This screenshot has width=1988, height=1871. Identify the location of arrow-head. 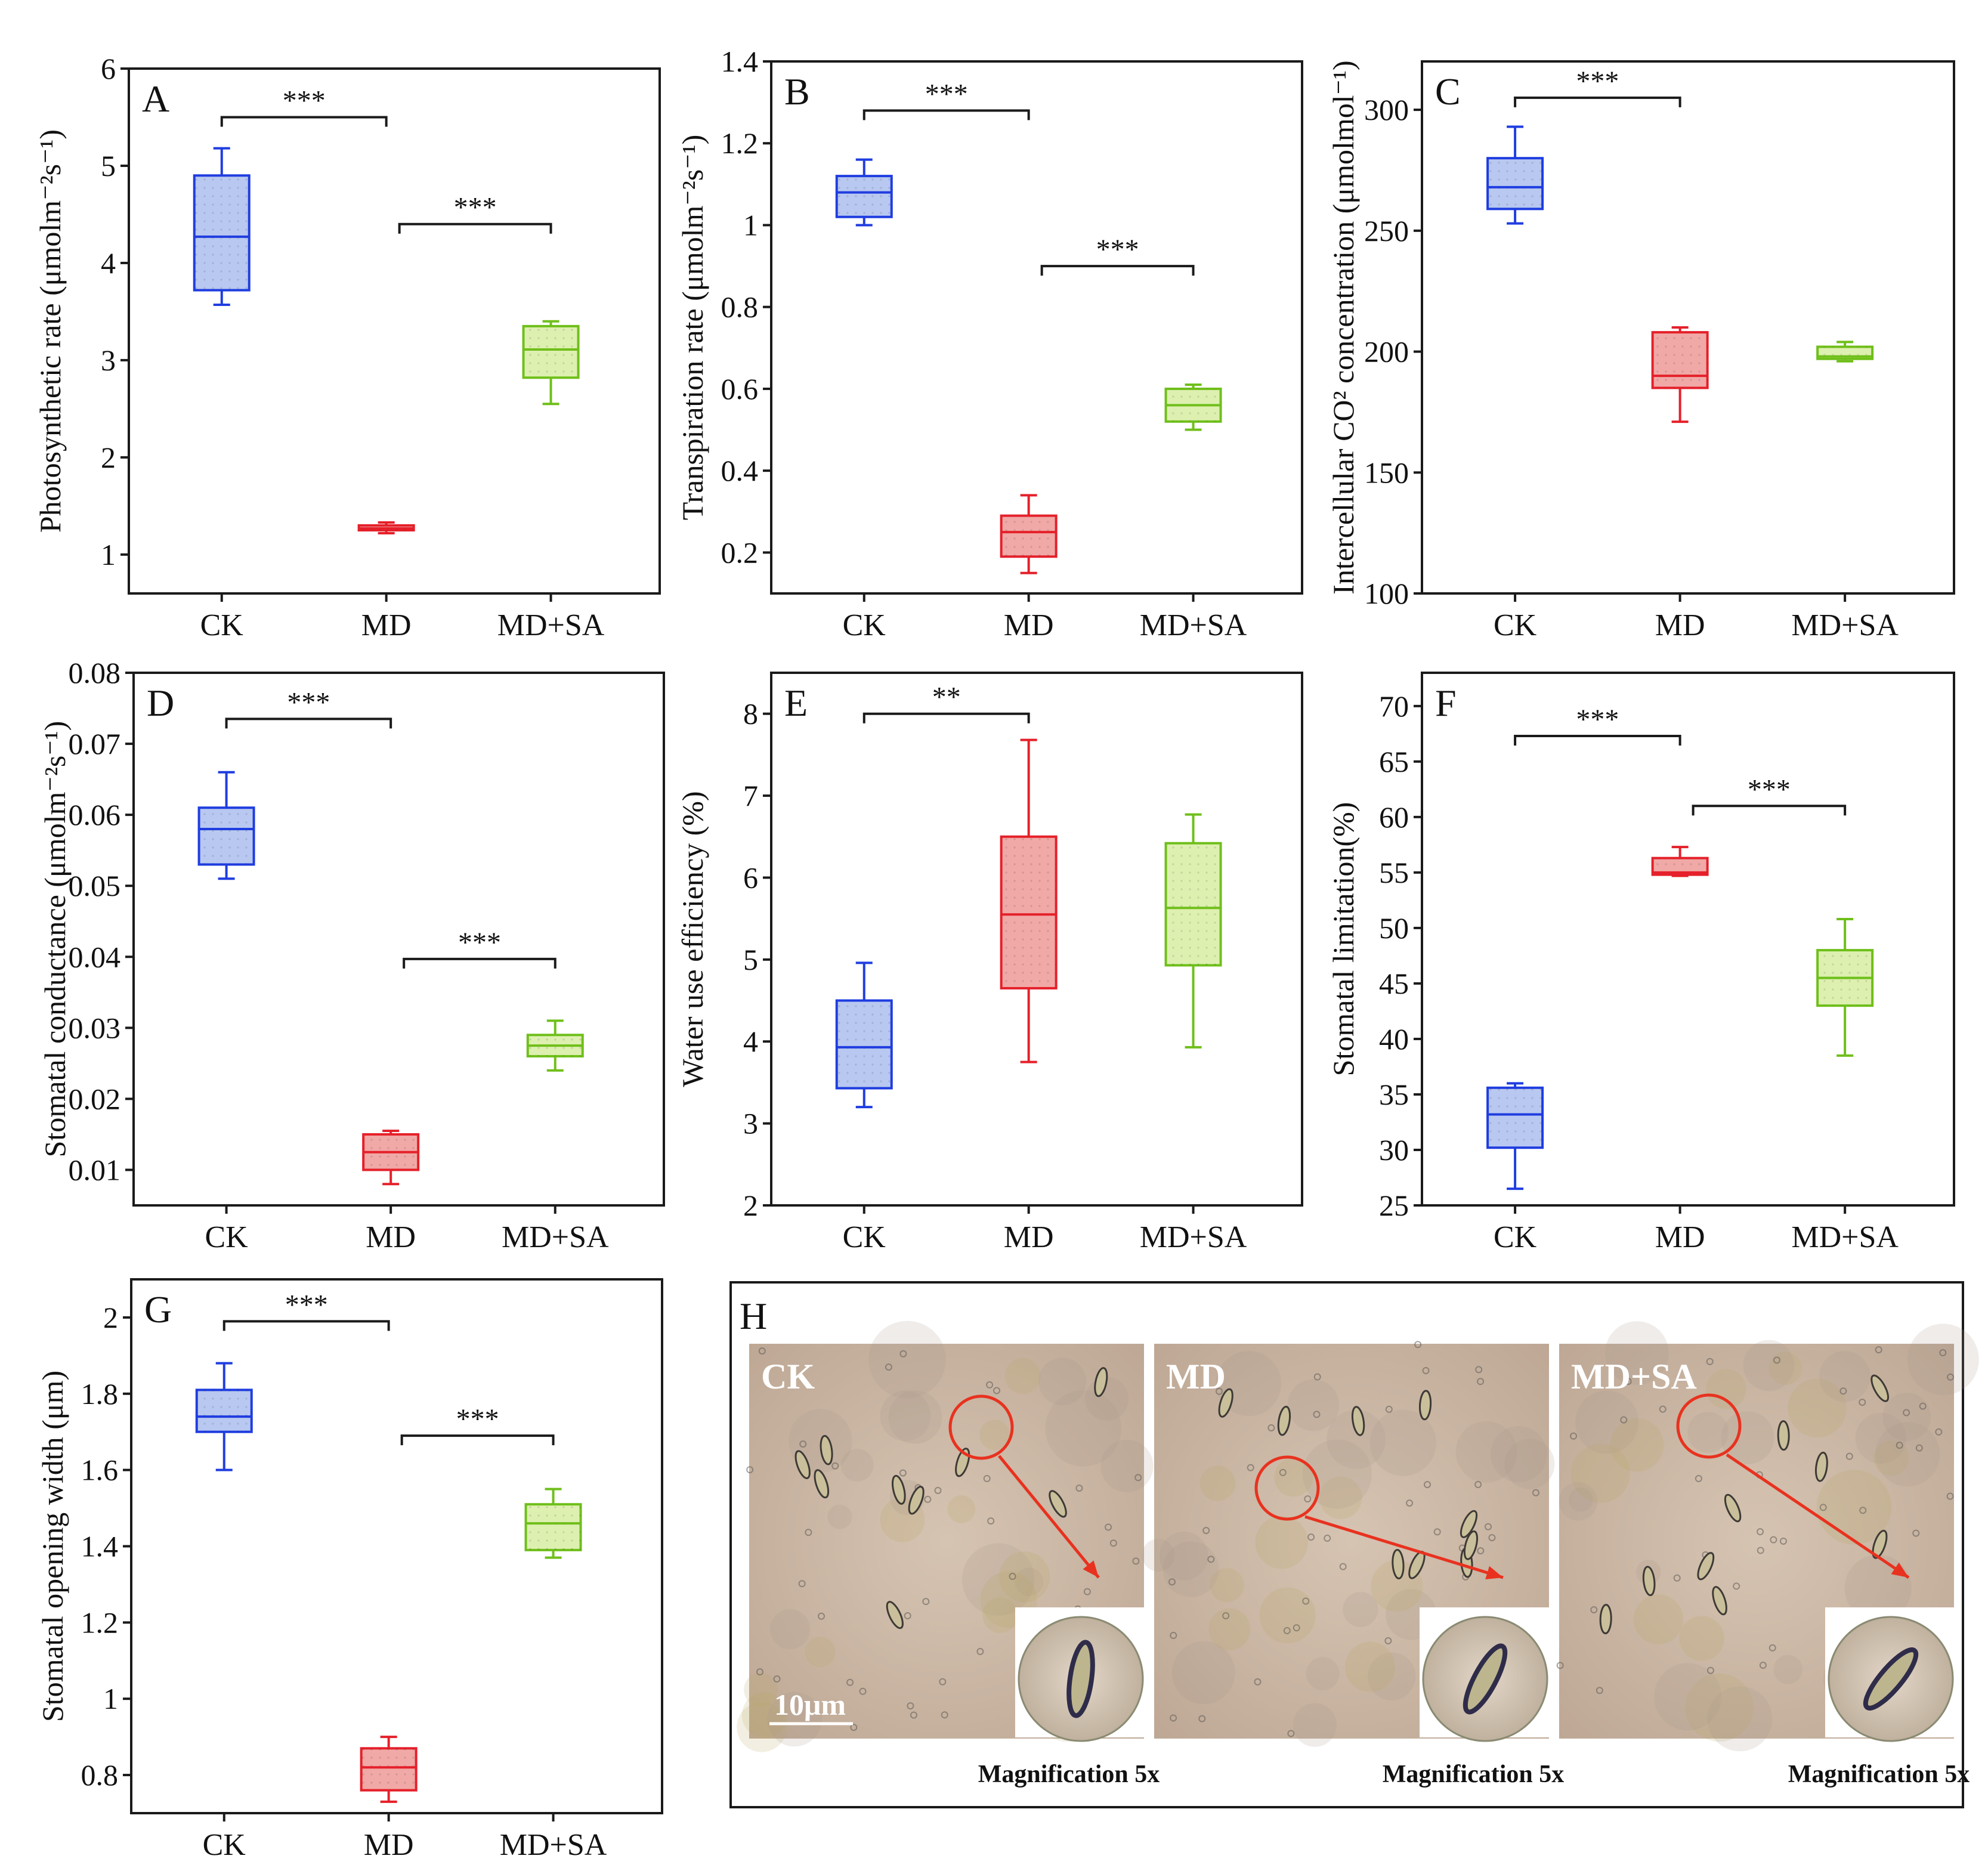
(1900, 1570).